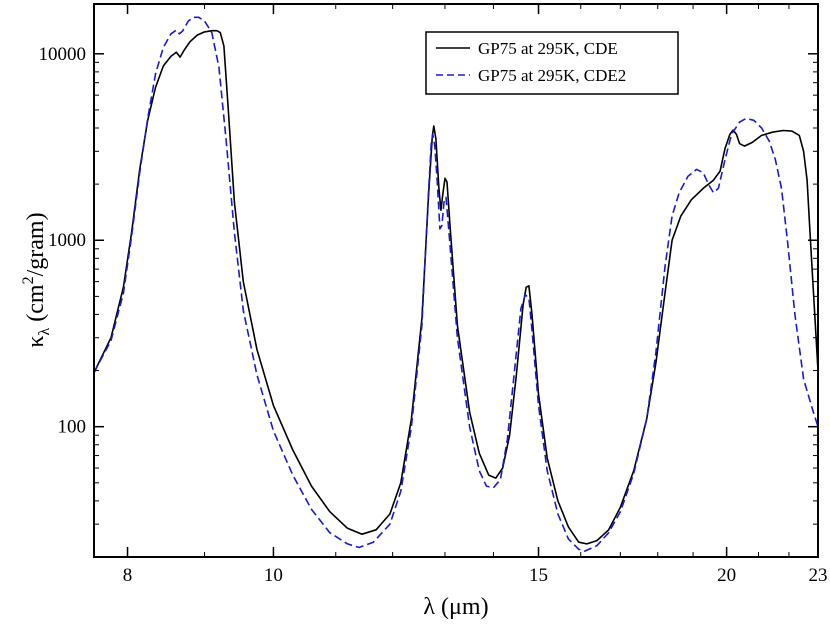 The image size is (830, 625). Describe the element at coordinates (538, 575) in the screenshot. I see `x-tick-label: 15` at that location.